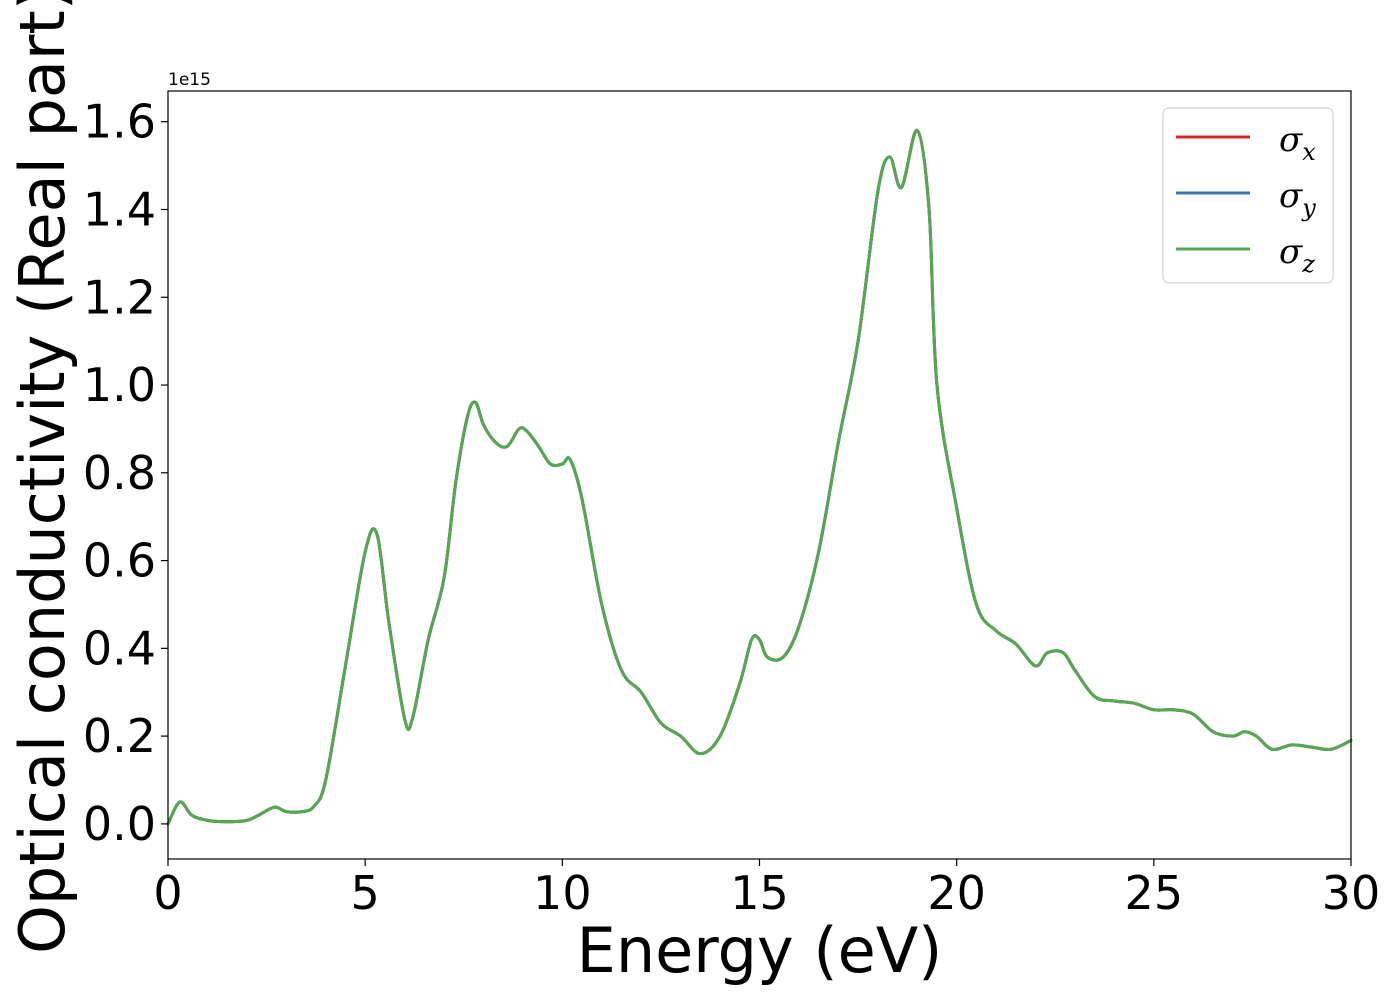 Image resolution: width=1400 pixels, height=1000 pixels. I want to click on y-tick-label: 1.2, so click(119, 297).